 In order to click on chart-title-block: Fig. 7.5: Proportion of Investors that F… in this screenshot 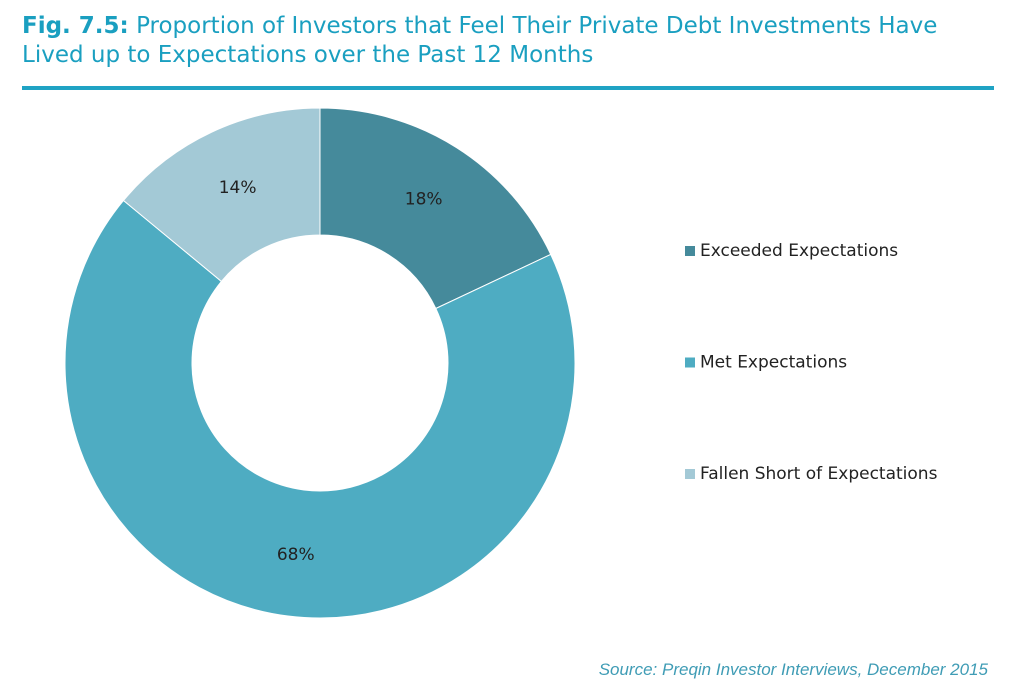, I will do `click(502, 41)`.